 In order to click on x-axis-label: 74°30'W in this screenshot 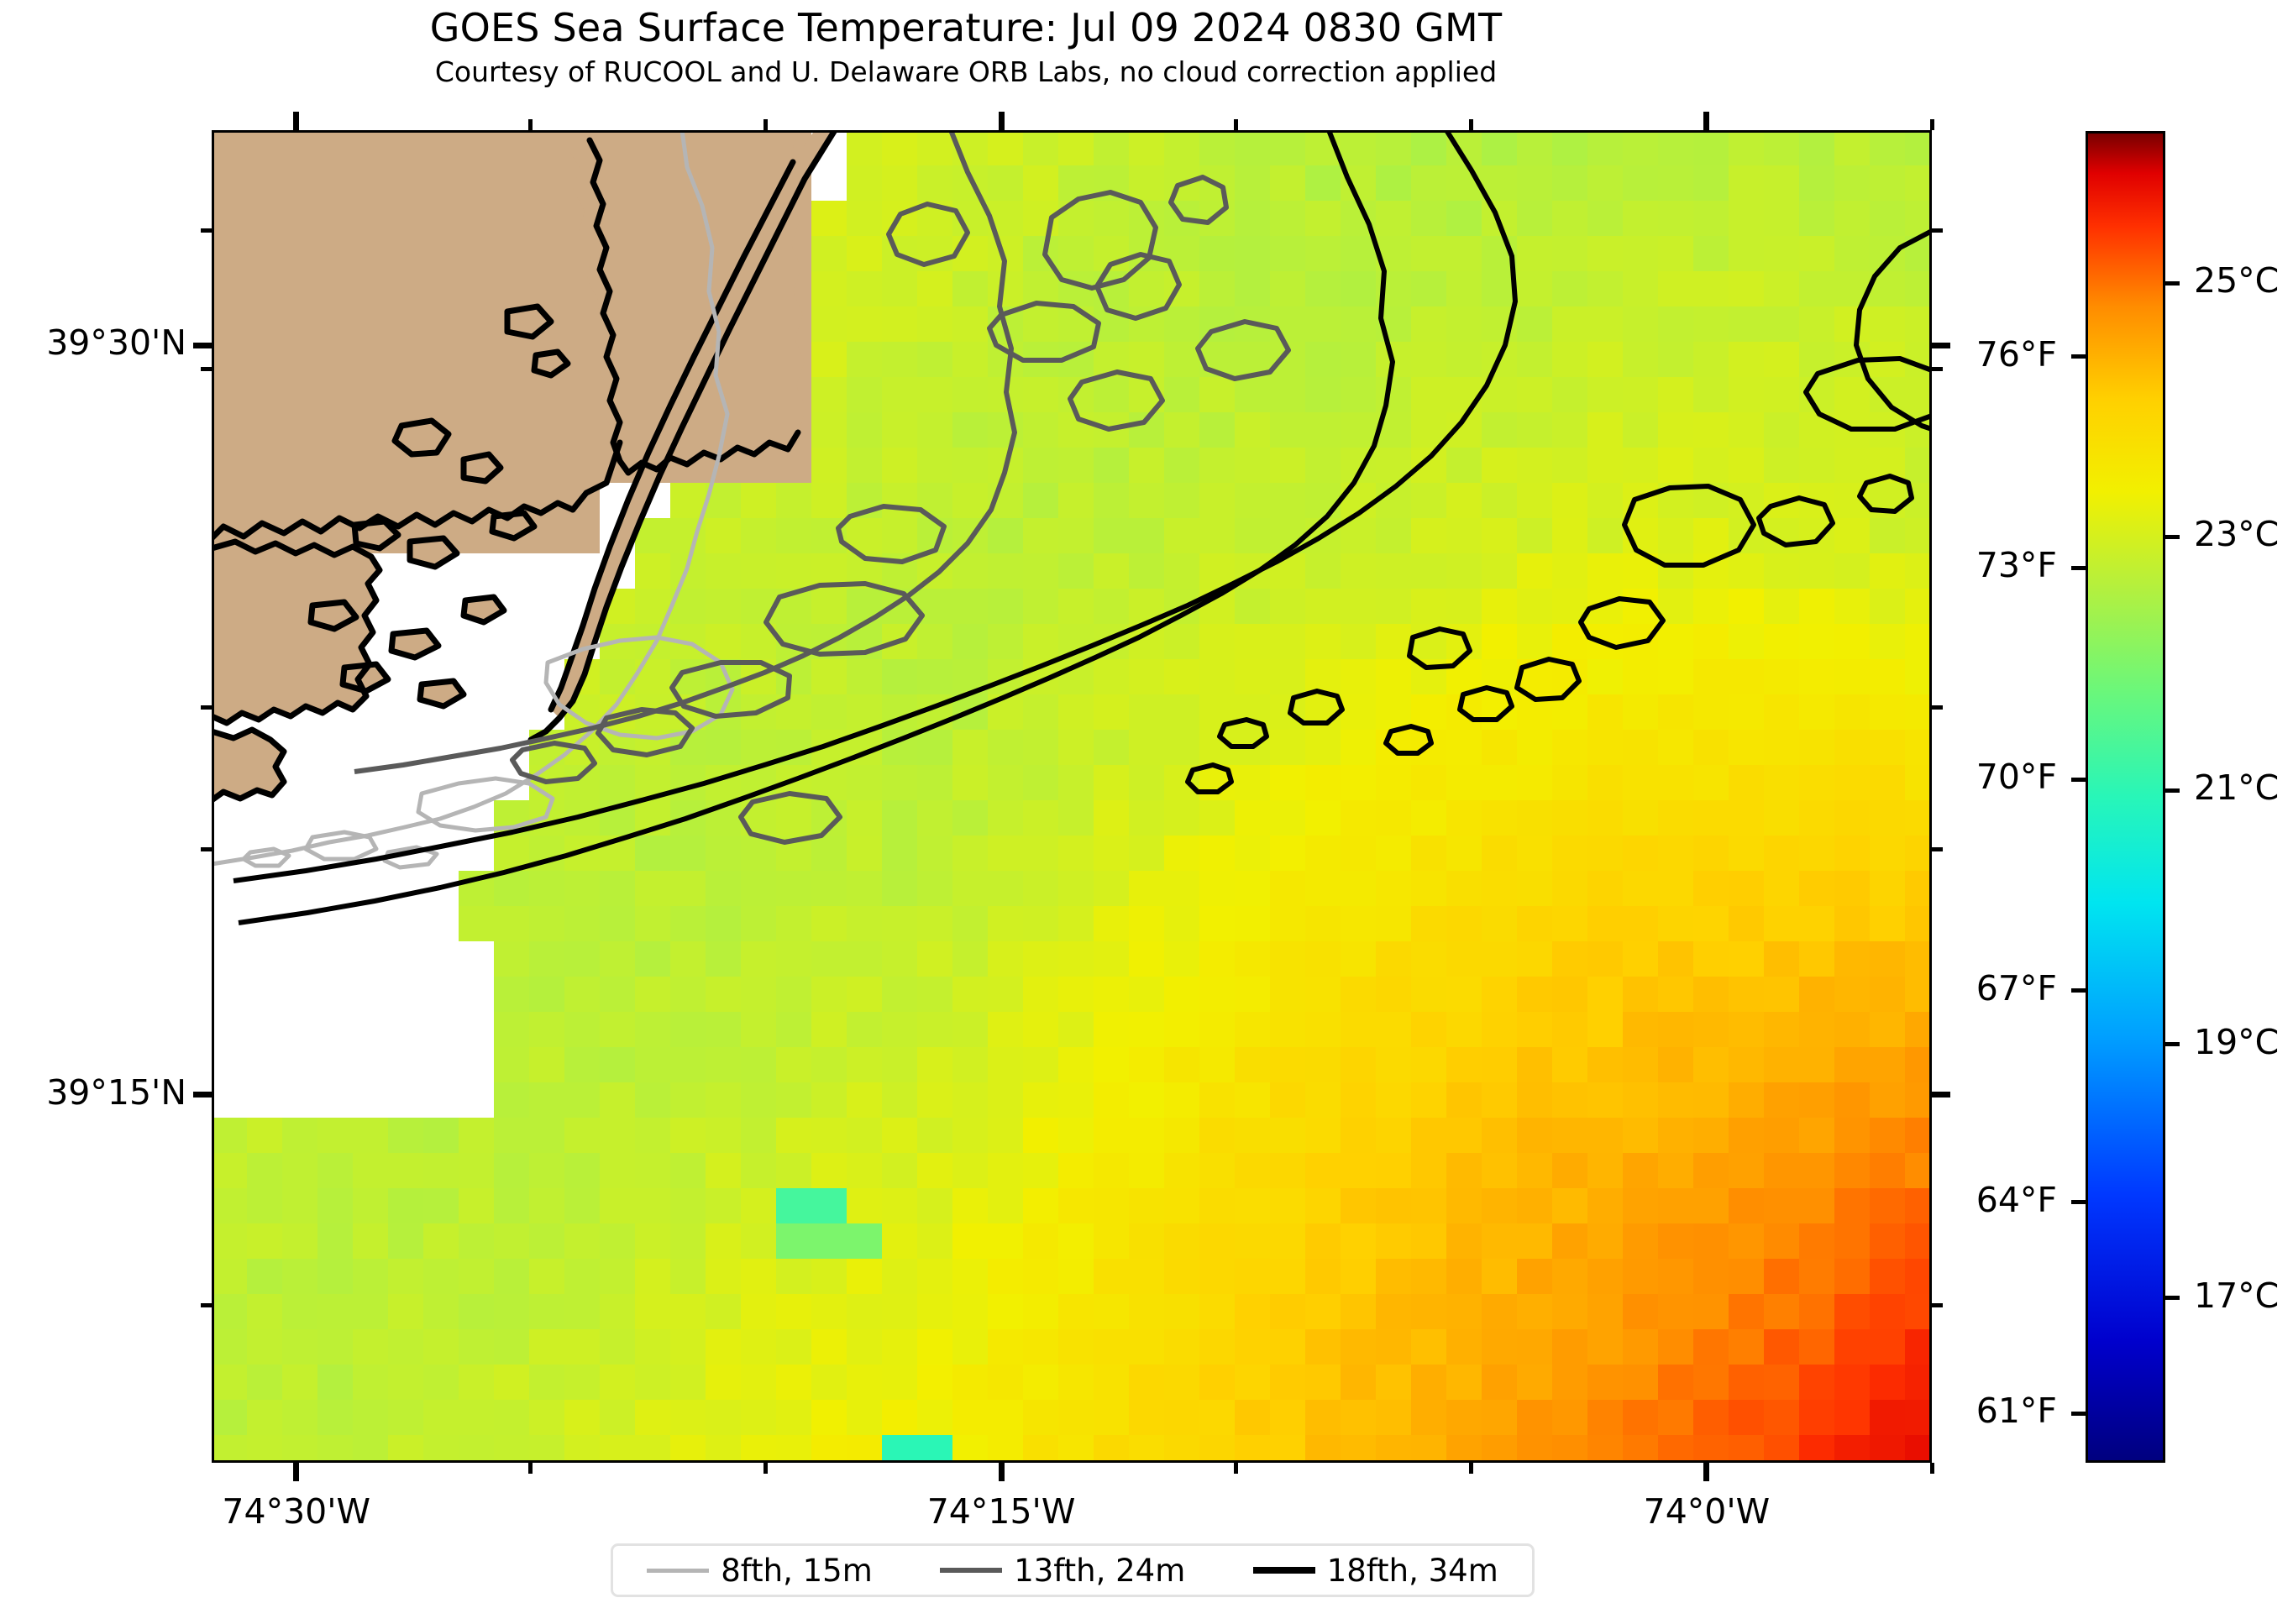, I will do `click(296, 1512)`.